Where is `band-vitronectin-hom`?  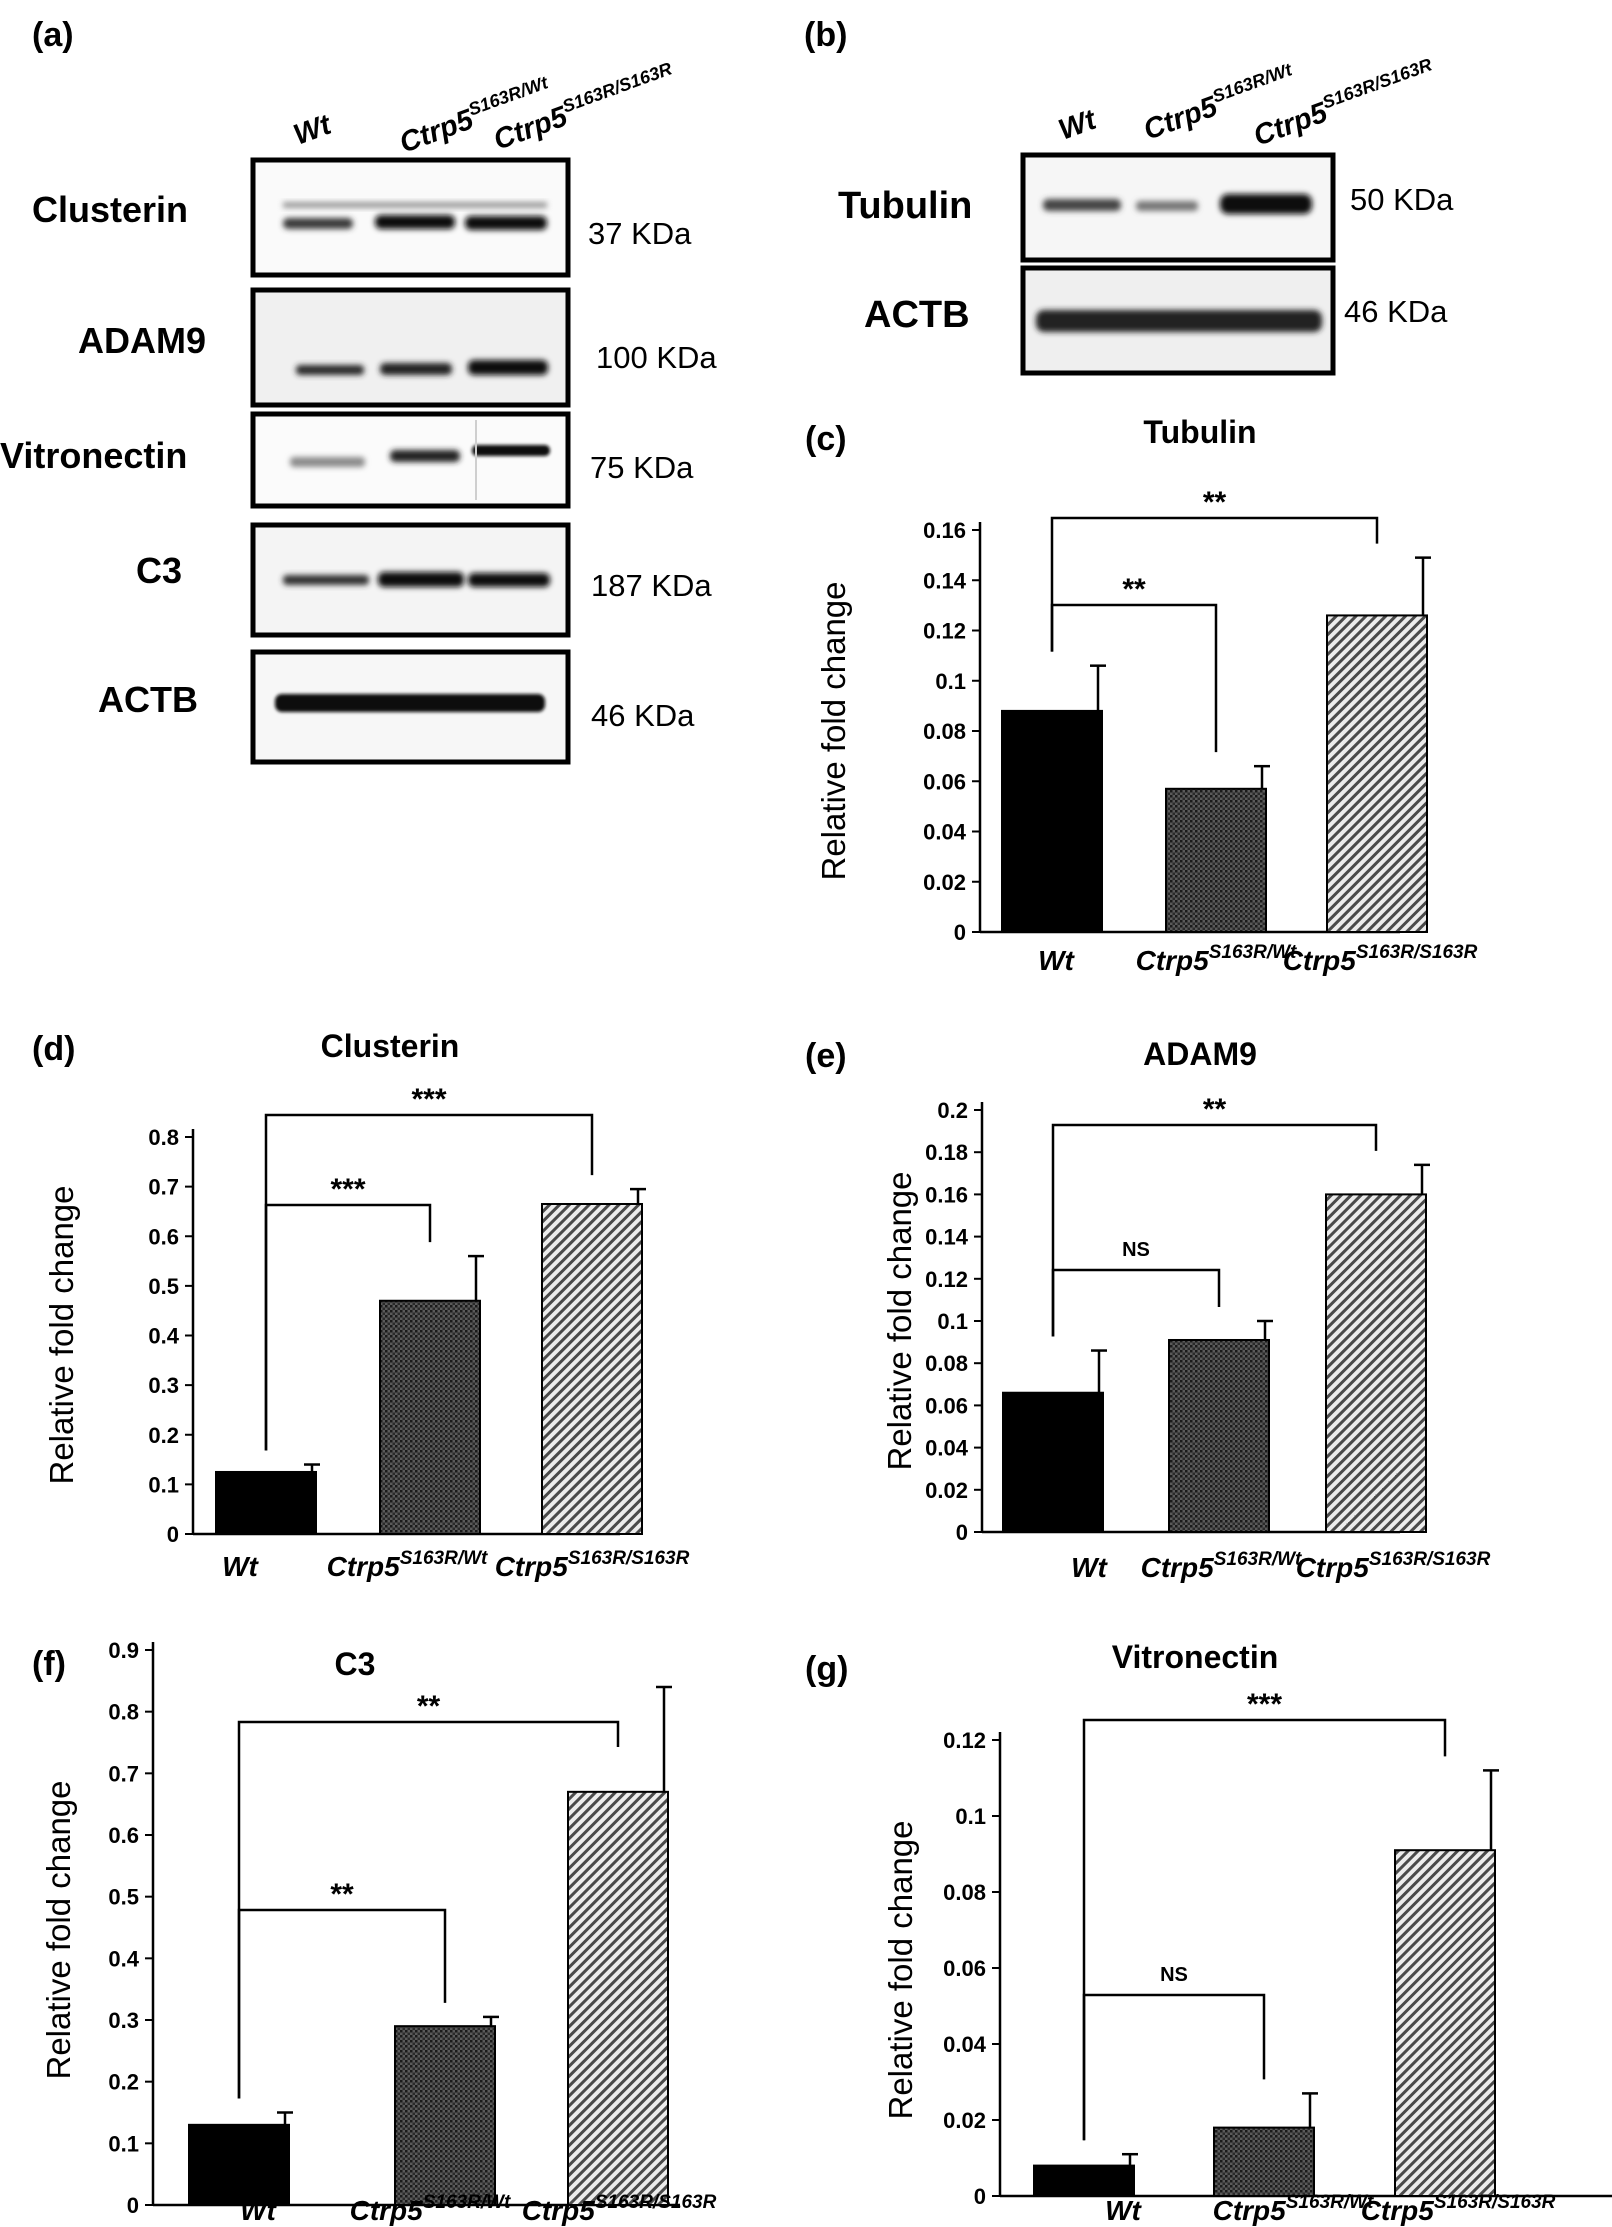
band-vitronectin-hom is located at coordinates (511, 450).